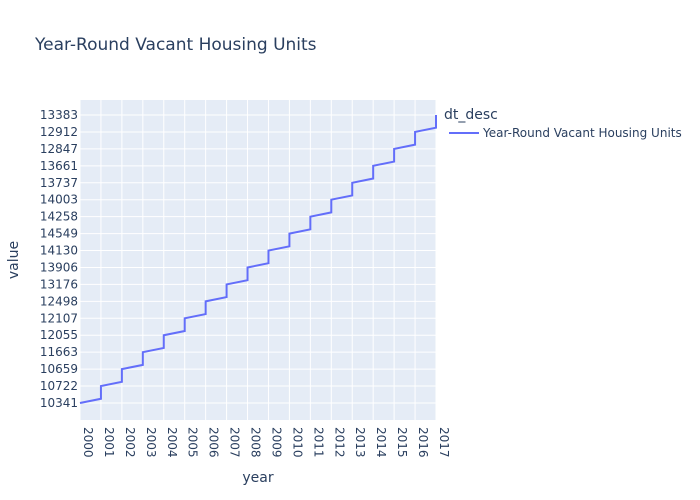  Describe the element at coordinates (563, 123) in the screenshot. I see `legend: dt_desc Year-Round Vacant Housing Units` at that location.